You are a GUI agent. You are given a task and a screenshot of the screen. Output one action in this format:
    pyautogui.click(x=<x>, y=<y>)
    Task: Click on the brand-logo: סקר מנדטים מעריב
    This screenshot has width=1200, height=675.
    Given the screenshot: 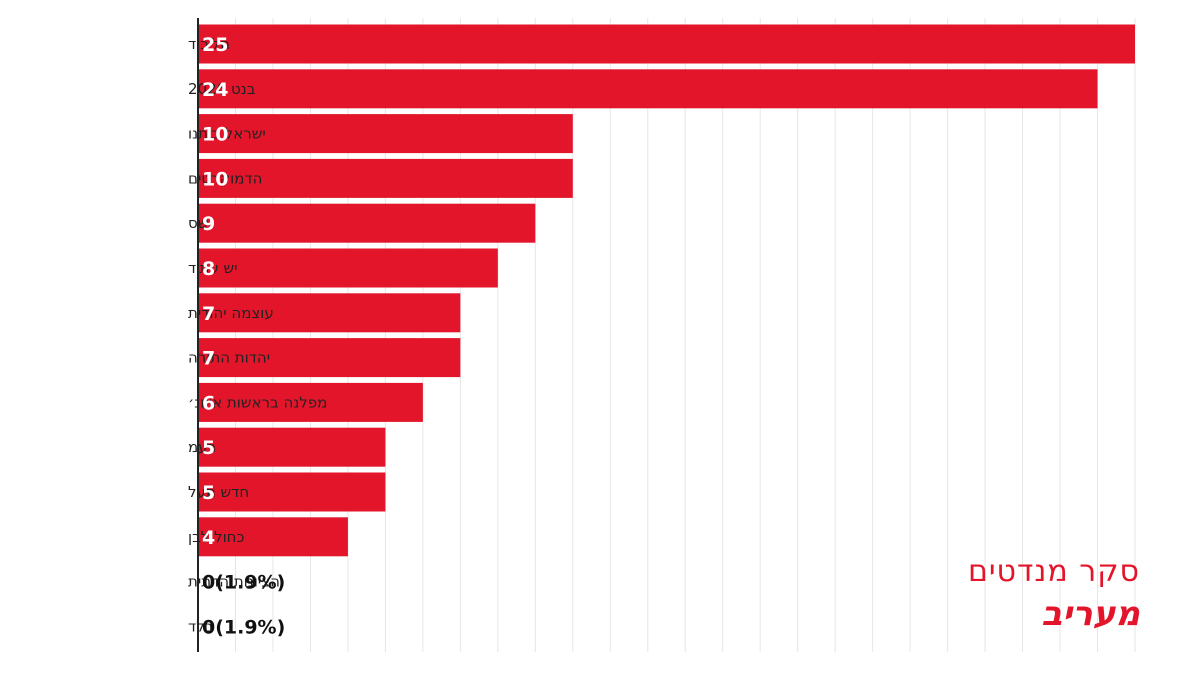 What is the action you would take?
    pyautogui.click(x=1040, y=594)
    